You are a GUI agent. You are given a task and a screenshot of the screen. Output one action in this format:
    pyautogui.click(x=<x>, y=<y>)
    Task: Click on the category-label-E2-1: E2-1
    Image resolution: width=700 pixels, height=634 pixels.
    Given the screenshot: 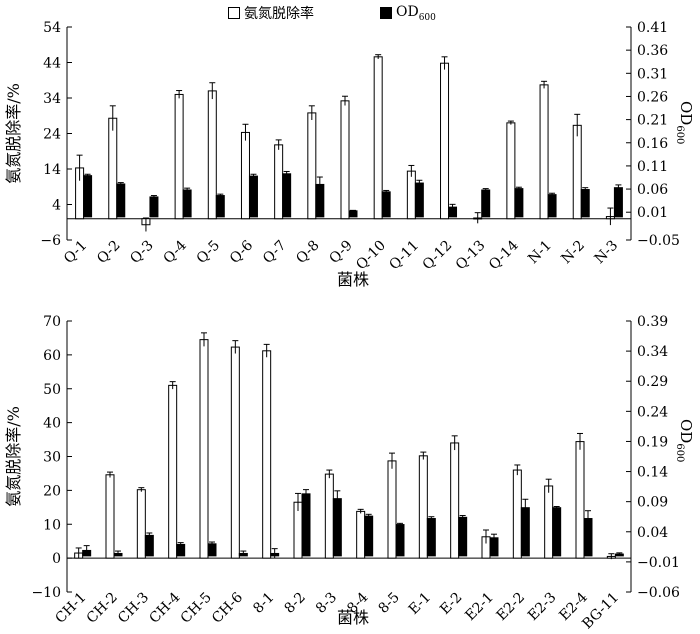 What is the action you would take?
    pyautogui.click(x=479, y=607)
    